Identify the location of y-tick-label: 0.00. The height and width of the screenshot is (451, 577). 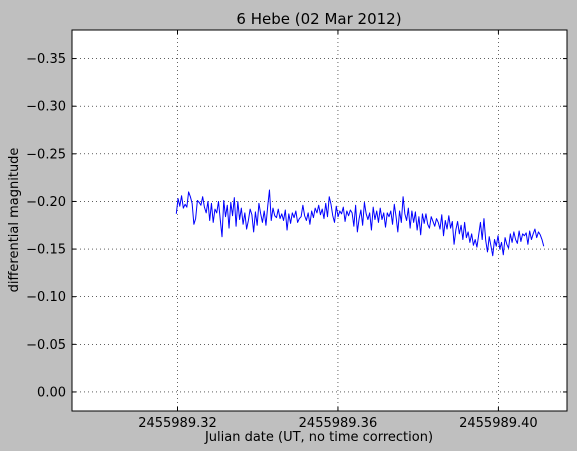
(51, 392).